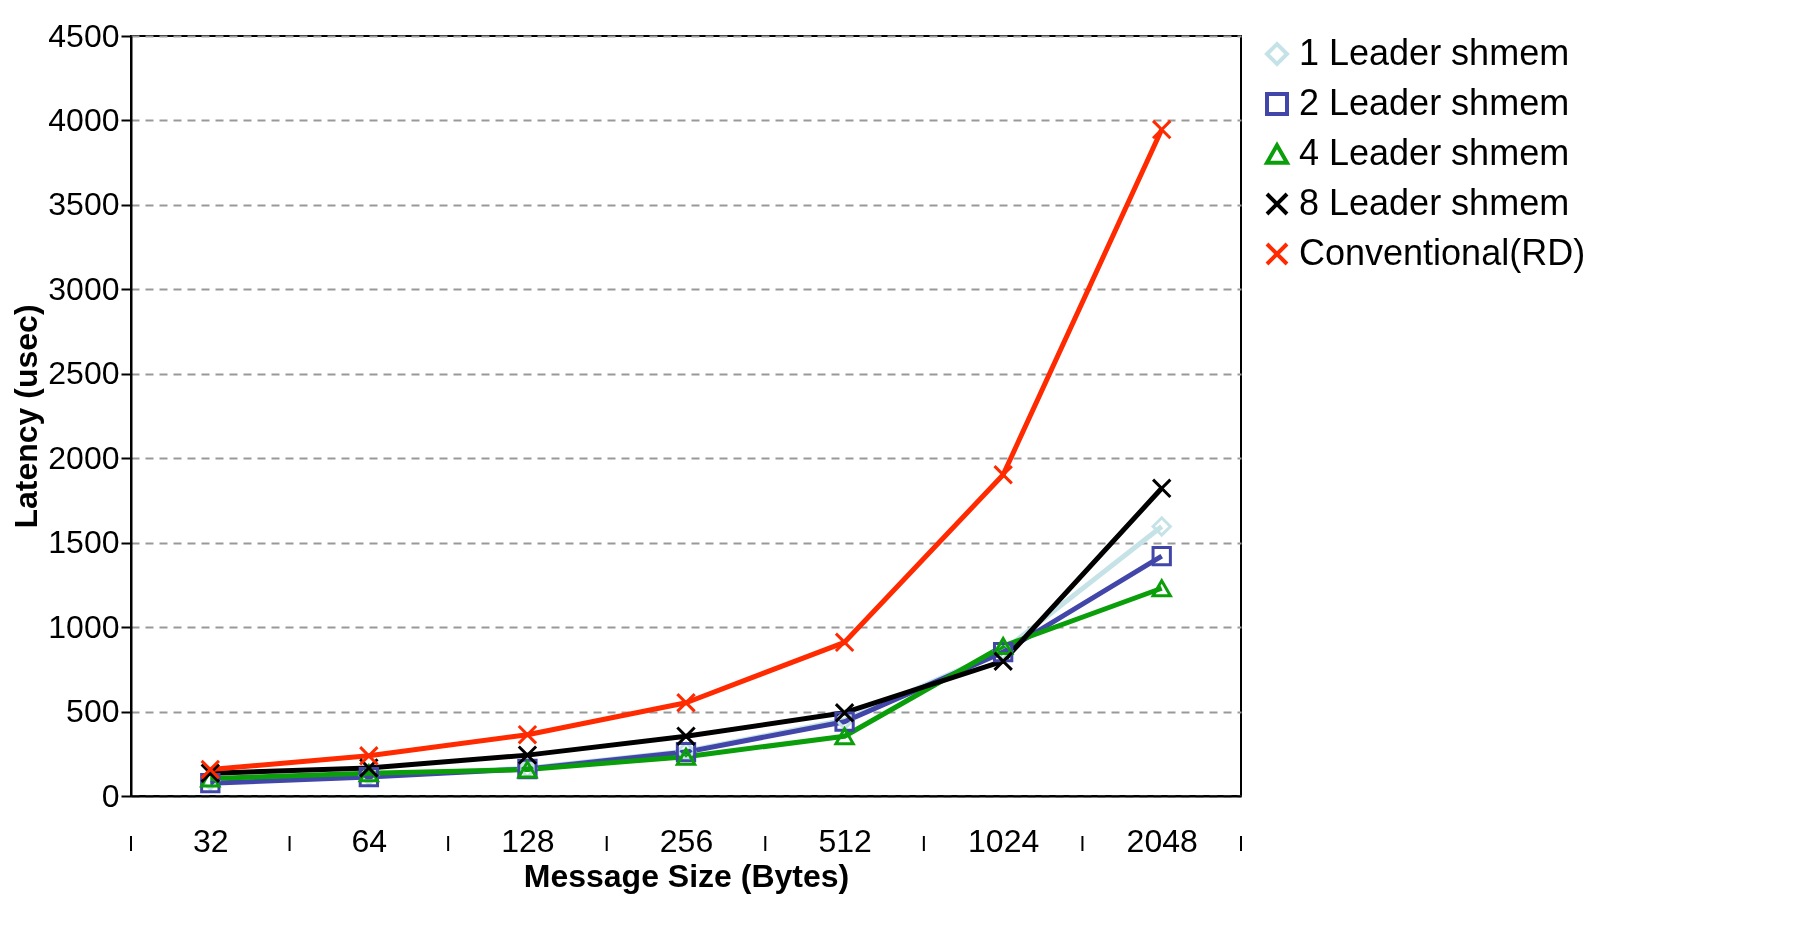 This screenshot has height=930, width=1807. Describe the element at coordinates (110, 795) in the screenshot. I see `y-tick-label: 0` at that location.